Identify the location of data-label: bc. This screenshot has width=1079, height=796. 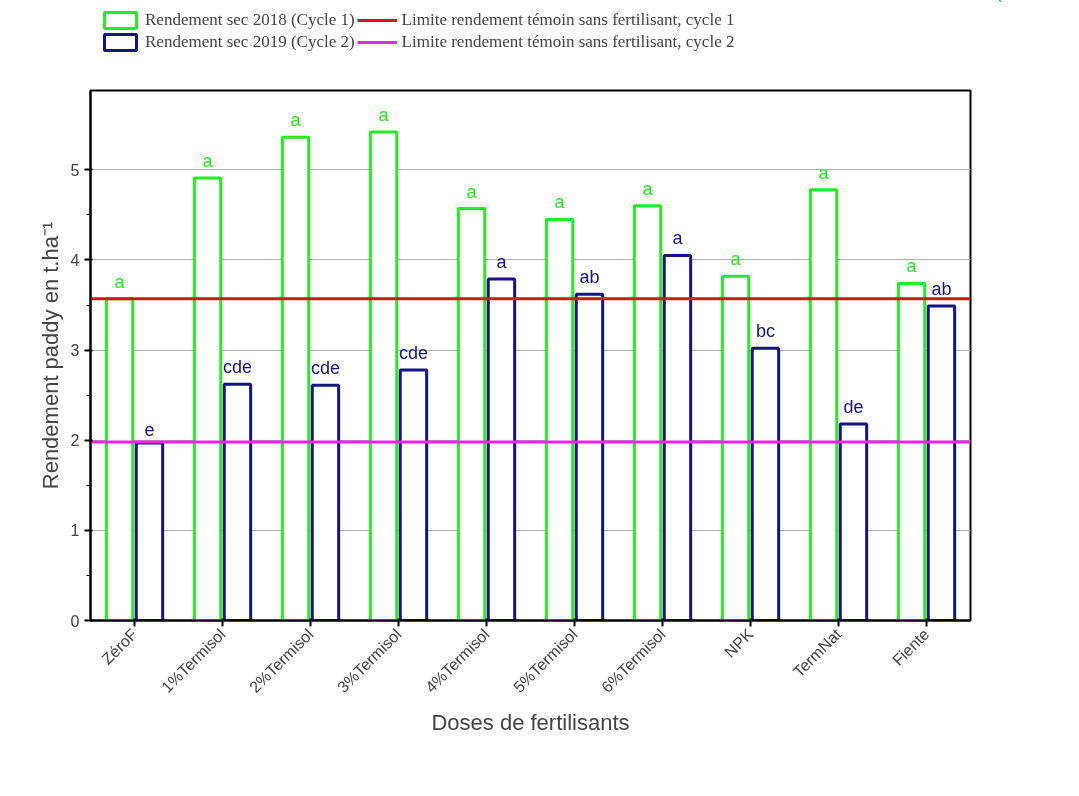
(765, 331).